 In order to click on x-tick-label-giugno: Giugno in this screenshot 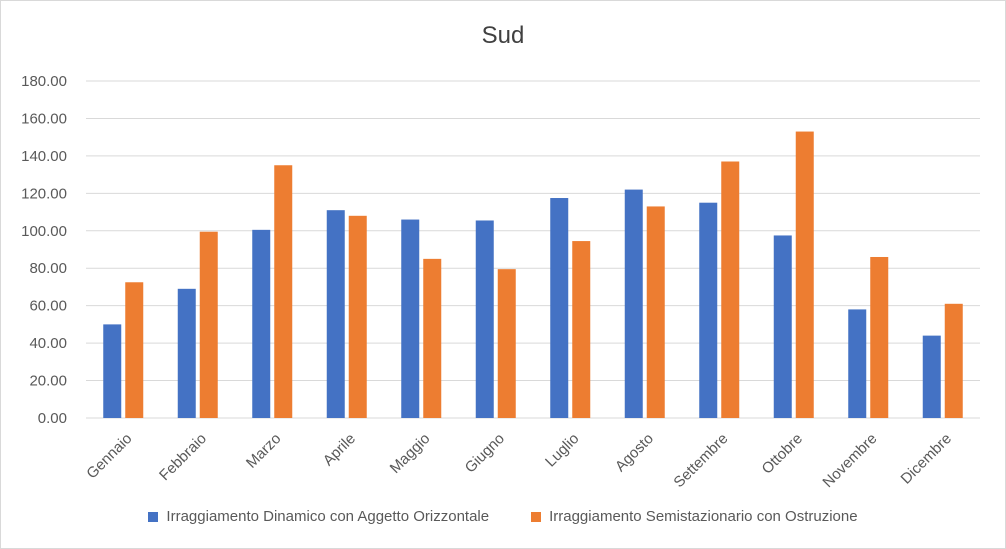, I will do `click(485, 453)`.